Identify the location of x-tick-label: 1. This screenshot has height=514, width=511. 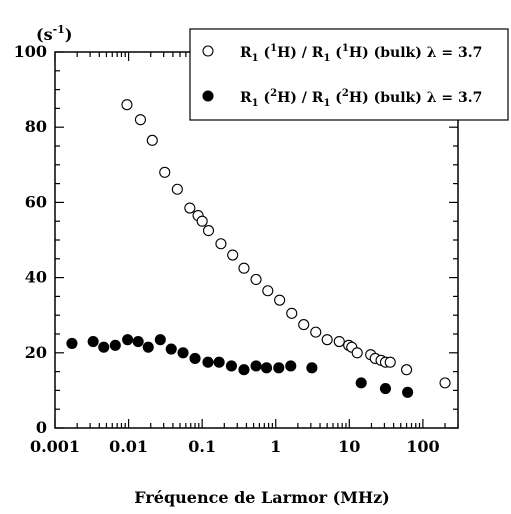
(275, 446).